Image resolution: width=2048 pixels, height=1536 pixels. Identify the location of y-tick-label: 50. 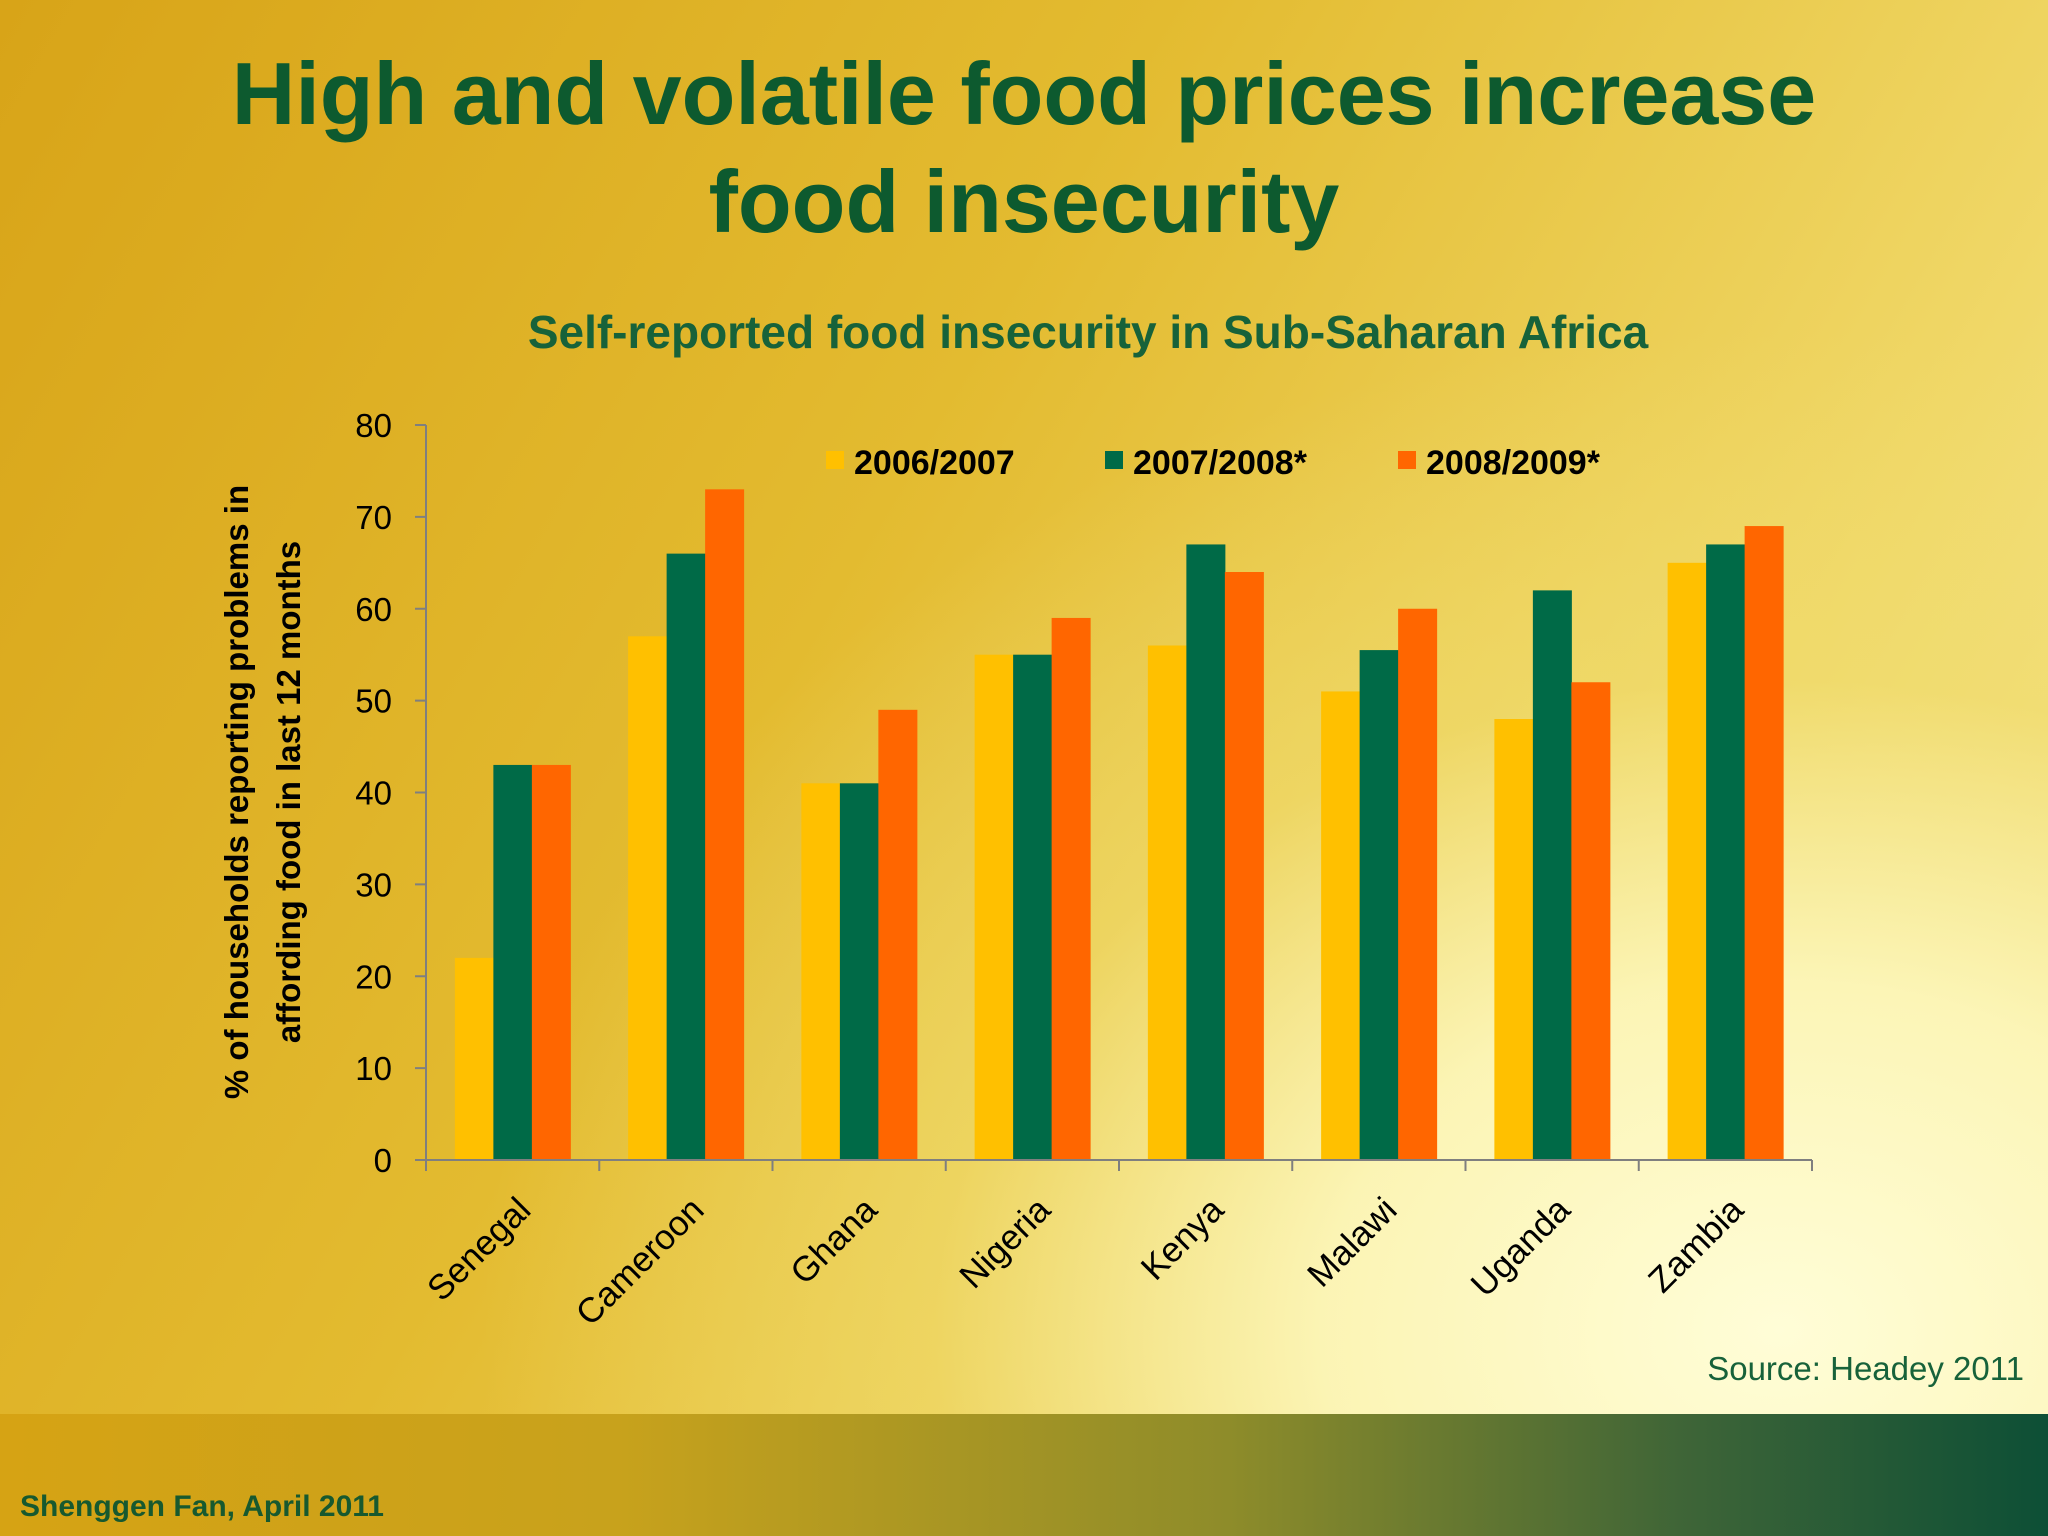
(373, 701).